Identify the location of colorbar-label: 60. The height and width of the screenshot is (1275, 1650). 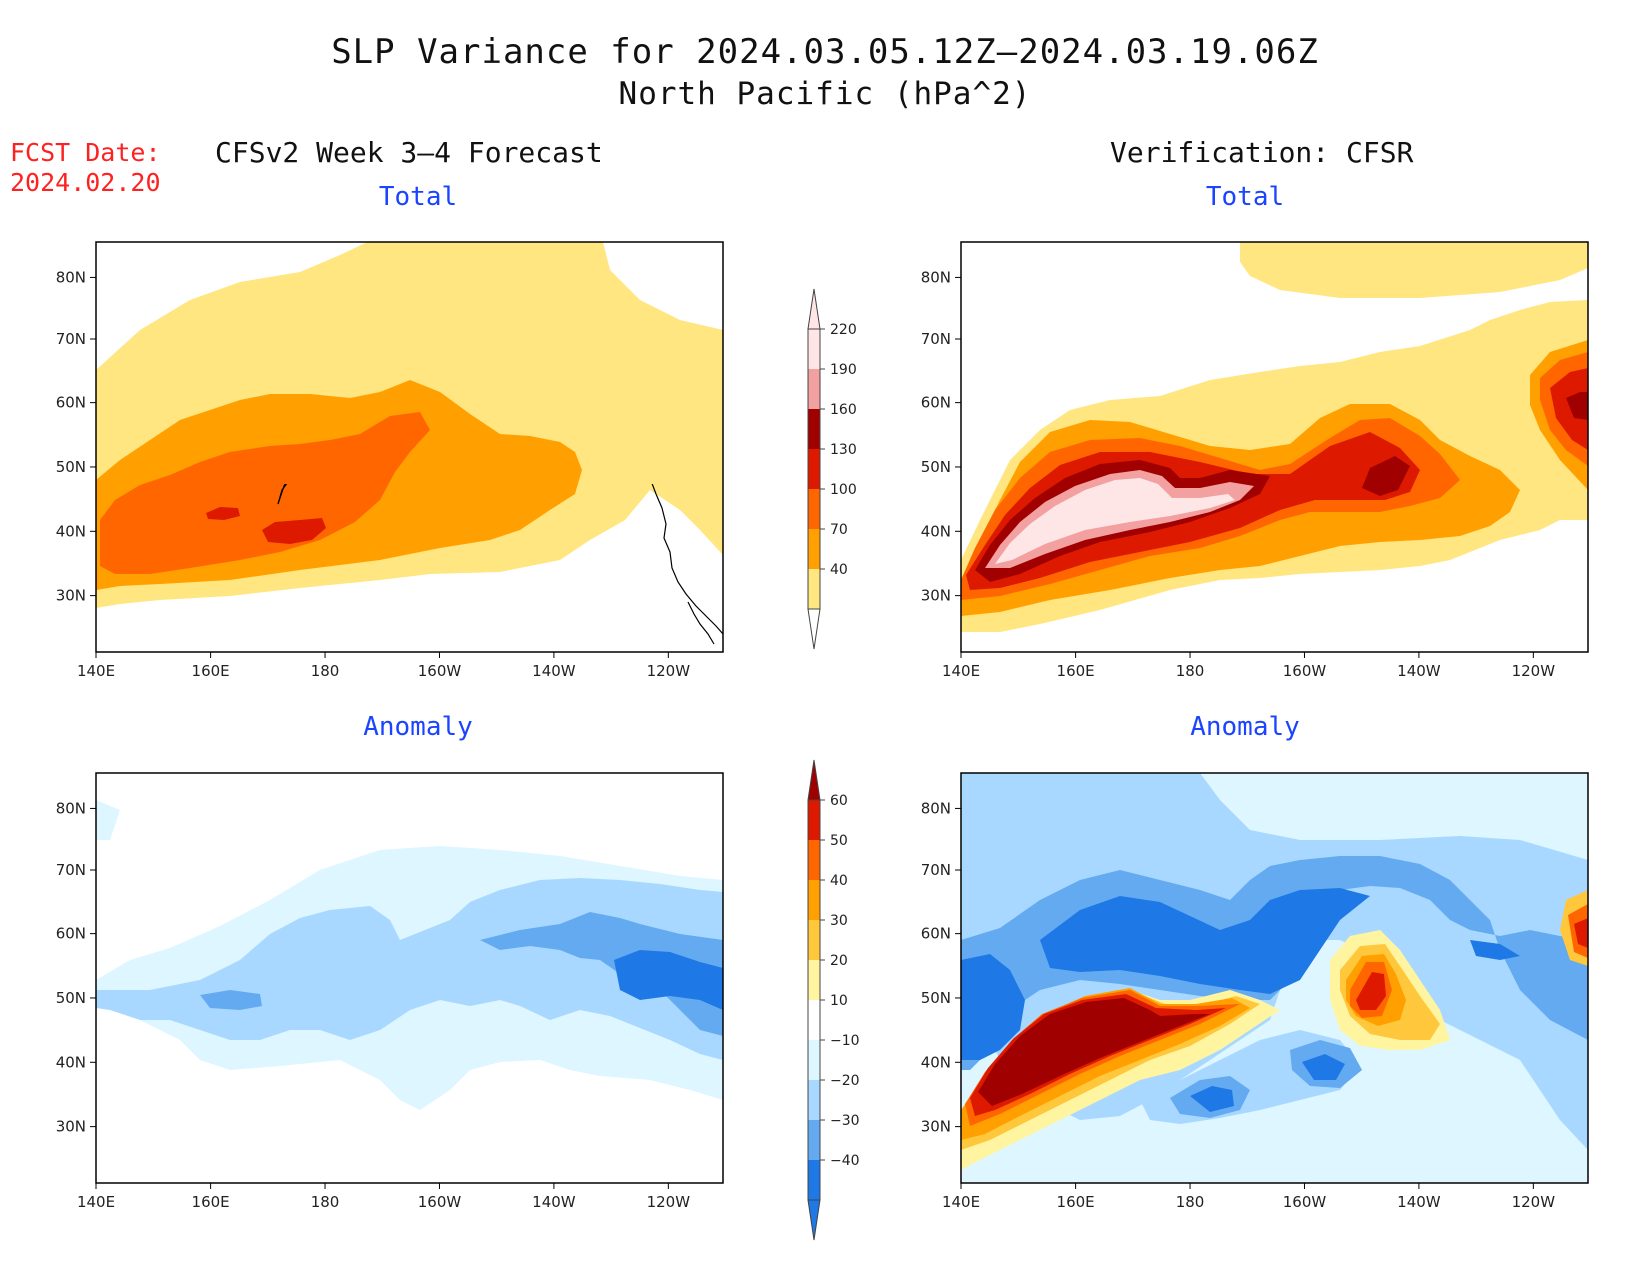
(839, 801).